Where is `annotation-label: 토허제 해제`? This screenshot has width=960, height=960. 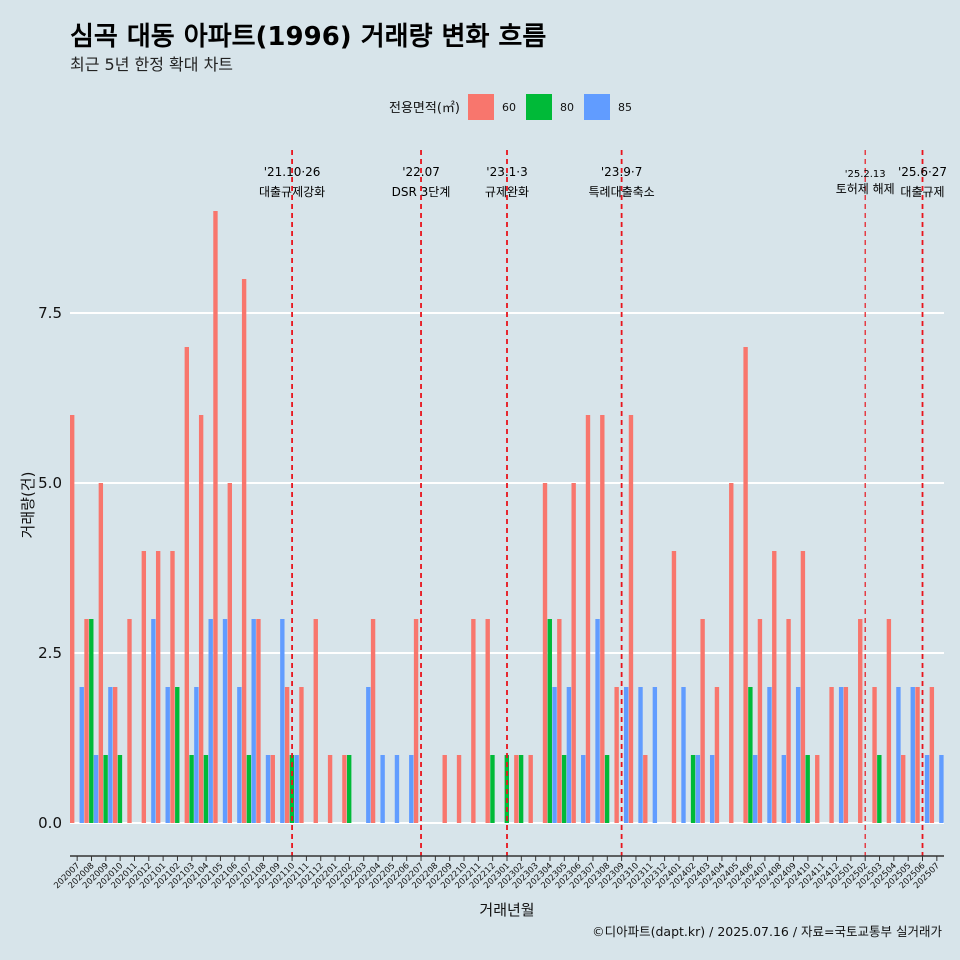 annotation-label: 토허제 해제 is located at coordinates (865, 189).